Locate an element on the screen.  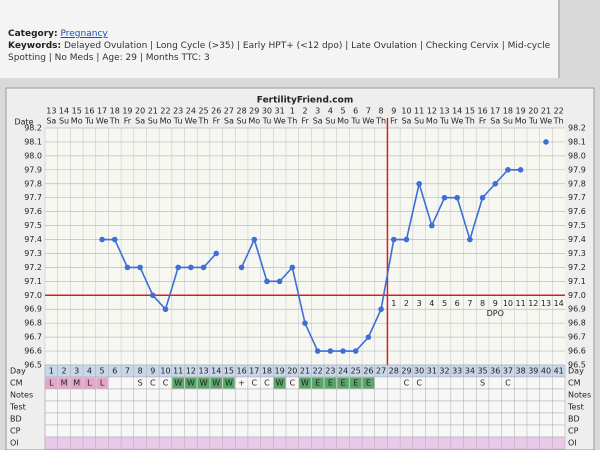
x-tick-label: 27 is located at coordinates (229, 111).